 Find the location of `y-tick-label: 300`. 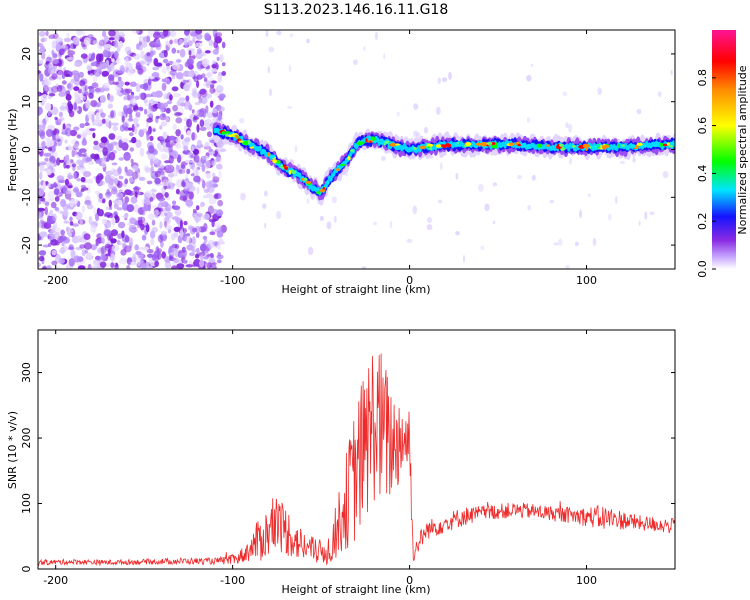

y-tick-label: 300 is located at coordinates (26, 372).